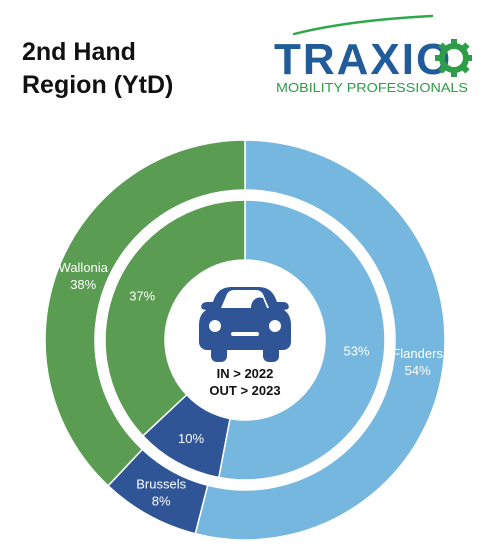 The width and height of the screenshot is (489, 558). What do you see at coordinates (417, 353) in the screenshot?
I see `category-name-flanders: Flanders` at bounding box center [417, 353].